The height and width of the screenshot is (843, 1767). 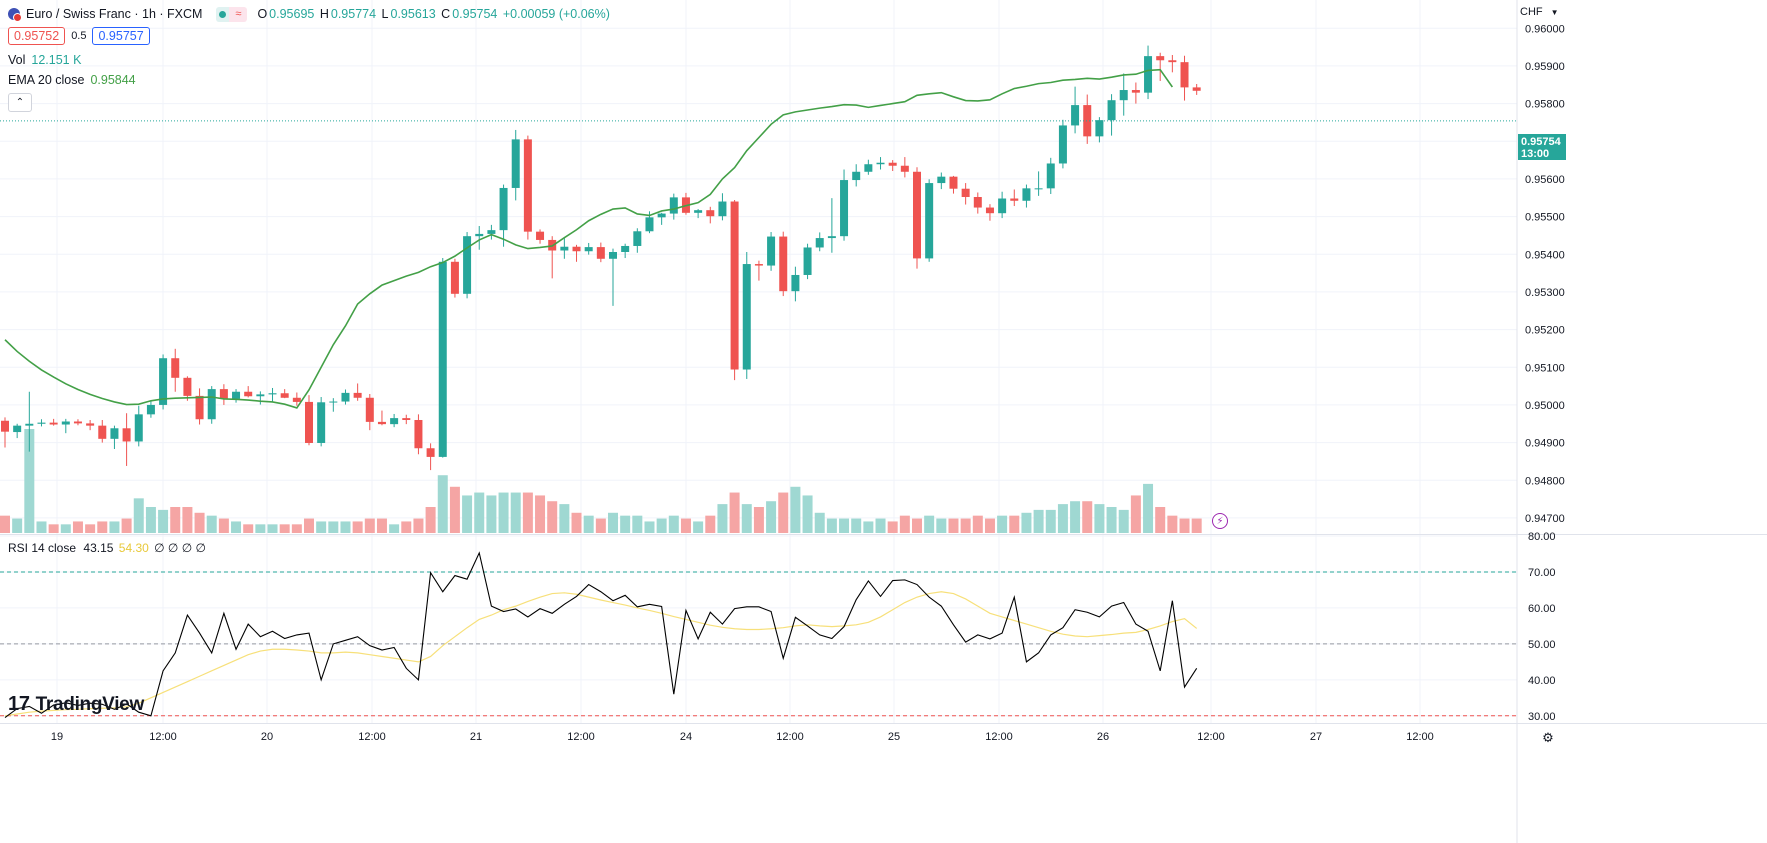 What do you see at coordinates (1542, 627) in the screenshot?
I see `rsi-scale: 80.00 70.00 60.00 50.00 40.00 30.00` at bounding box center [1542, 627].